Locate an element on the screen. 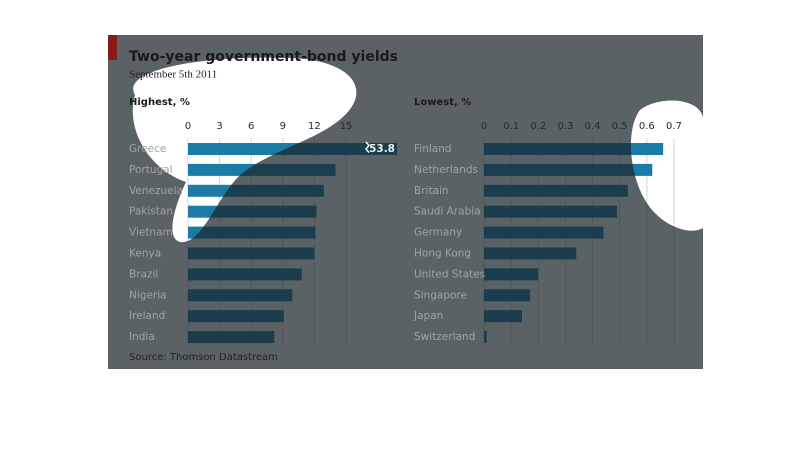 The image size is (810, 464). source: Source: Thomson Datastream is located at coordinates (203, 357).